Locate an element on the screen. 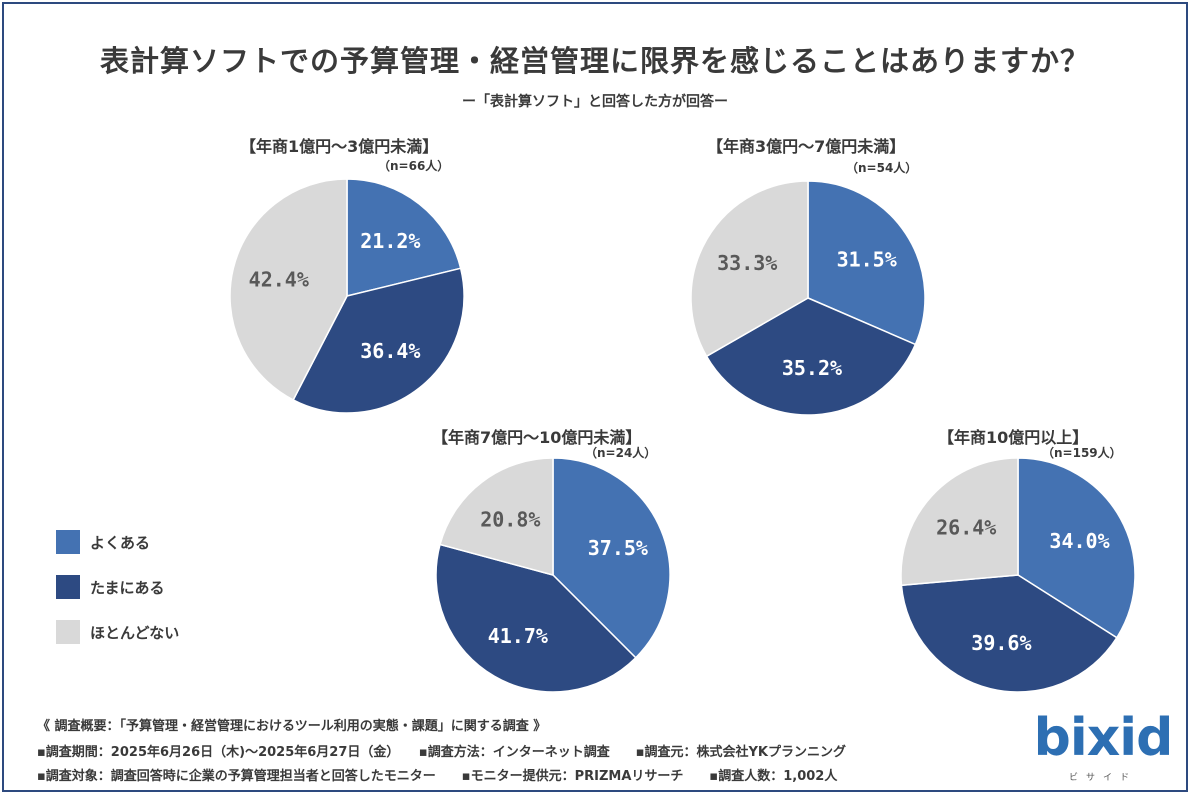 This screenshot has height=792, width=1190. logo-wordmark: bixid is located at coordinates (1103, 738).